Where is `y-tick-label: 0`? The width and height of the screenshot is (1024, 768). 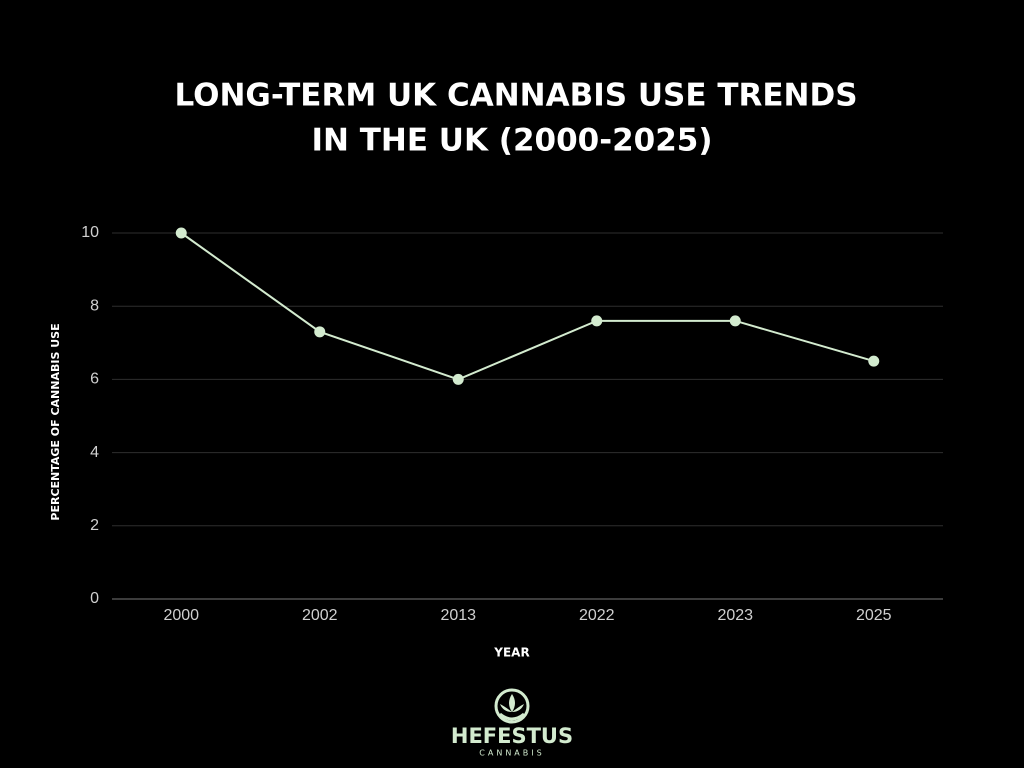
y-tick-label: 0 is located at coordinates (94, 598).